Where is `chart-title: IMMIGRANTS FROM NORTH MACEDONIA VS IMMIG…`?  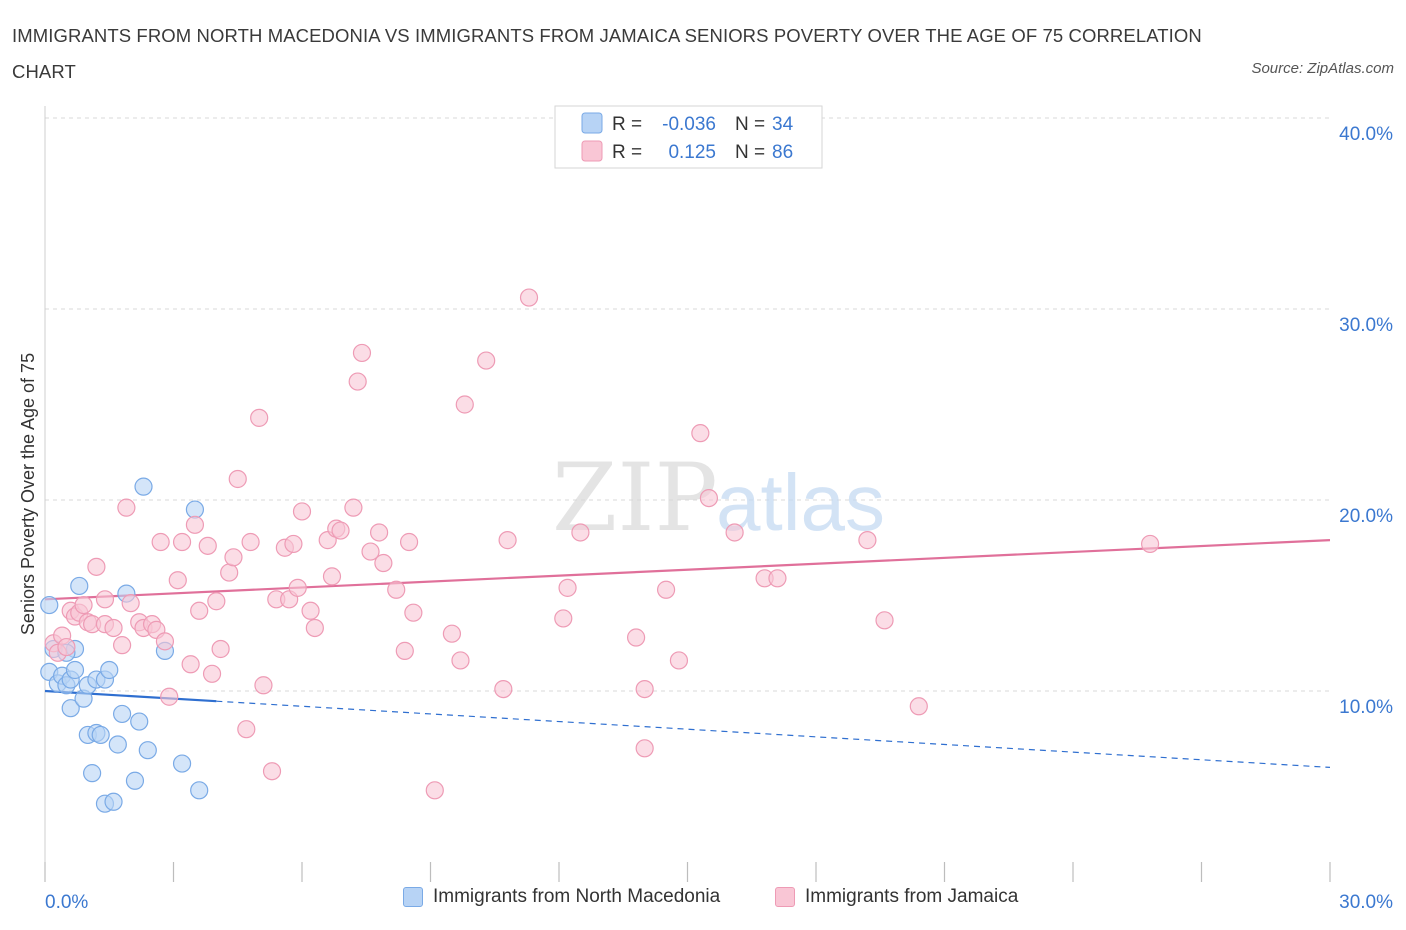
chart-title: IMMIGRANTS FROM NORTH MACEDONIA VS IMMIG… is located at coordinates (607, 53).